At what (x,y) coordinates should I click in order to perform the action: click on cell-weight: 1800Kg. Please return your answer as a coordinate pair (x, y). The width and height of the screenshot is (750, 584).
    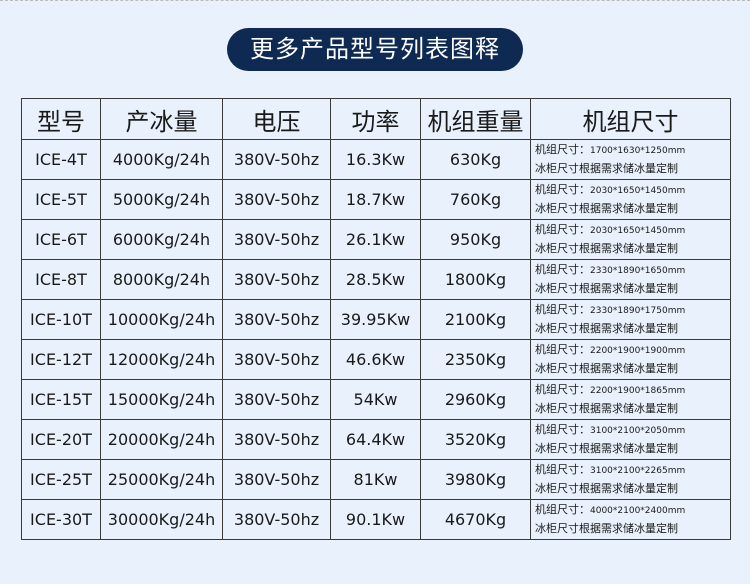
    Looking at the image, I should click on (475, 279).